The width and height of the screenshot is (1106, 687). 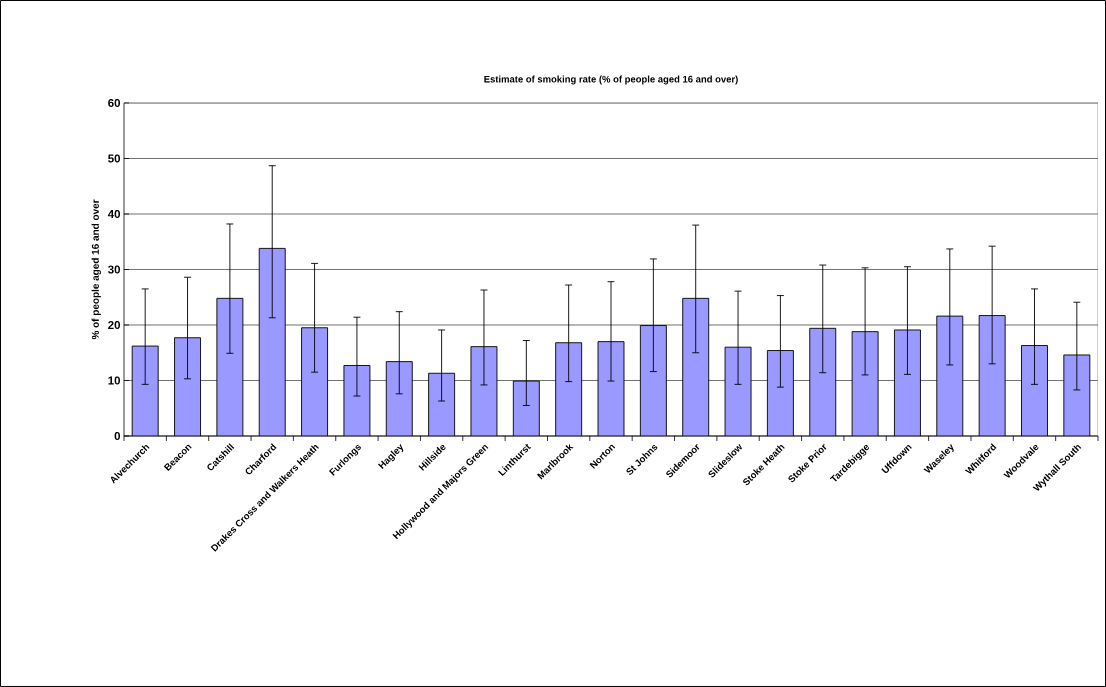 I want to click on chart-title: Estimate of smoking rate (% of people aged 16 and over), so click(x=611, y=80).